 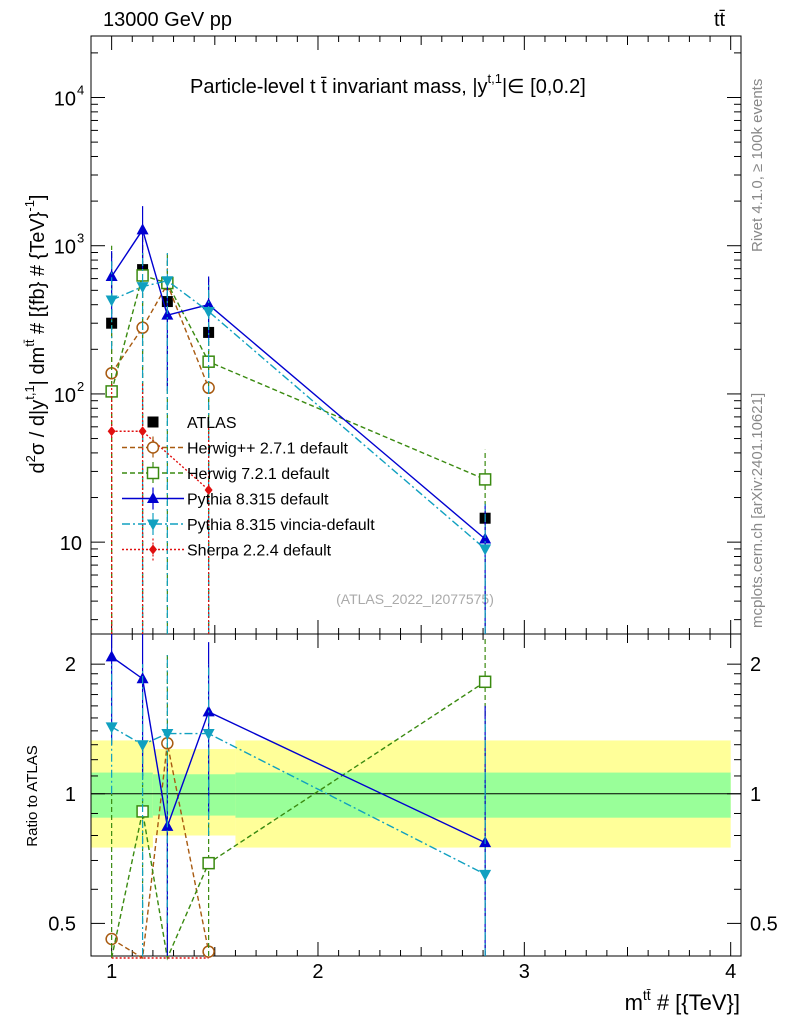 What do you see at coordinates (160, 335) in the screenshot?
I see `series-0-line` at bounding box center [160, 335].